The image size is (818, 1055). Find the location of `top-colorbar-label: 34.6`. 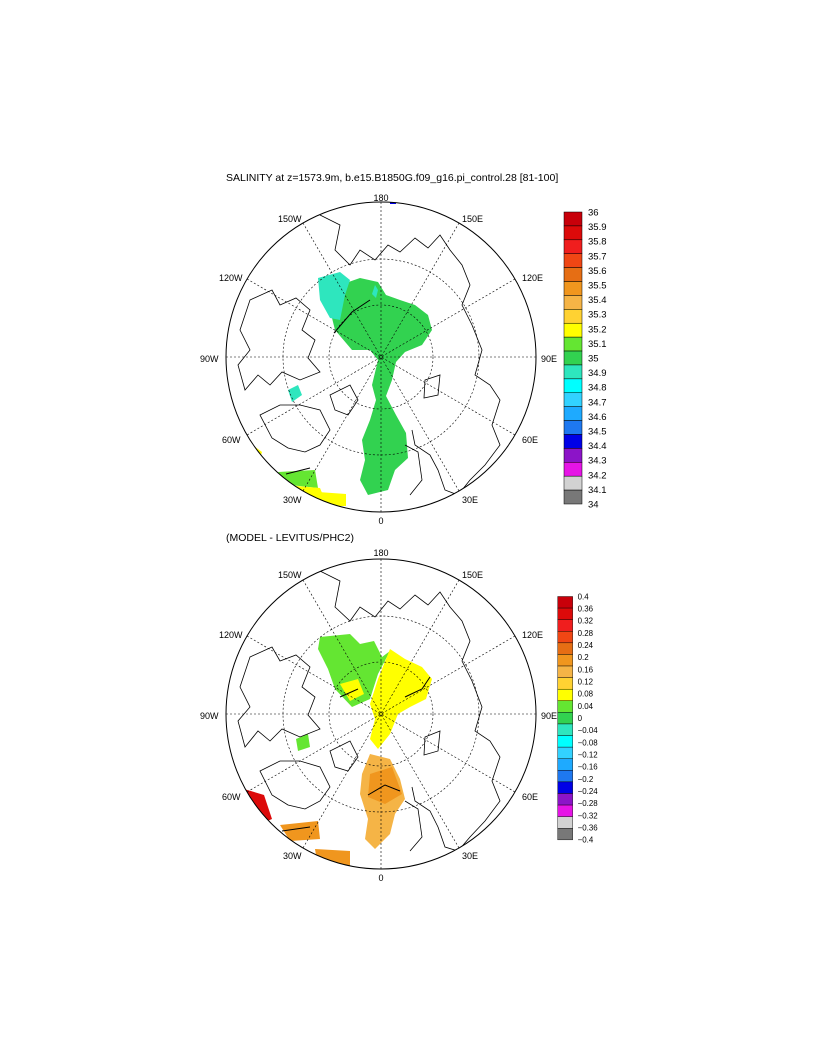

top-colorbar-label: 34.6 is located at coordinates (597, 417).